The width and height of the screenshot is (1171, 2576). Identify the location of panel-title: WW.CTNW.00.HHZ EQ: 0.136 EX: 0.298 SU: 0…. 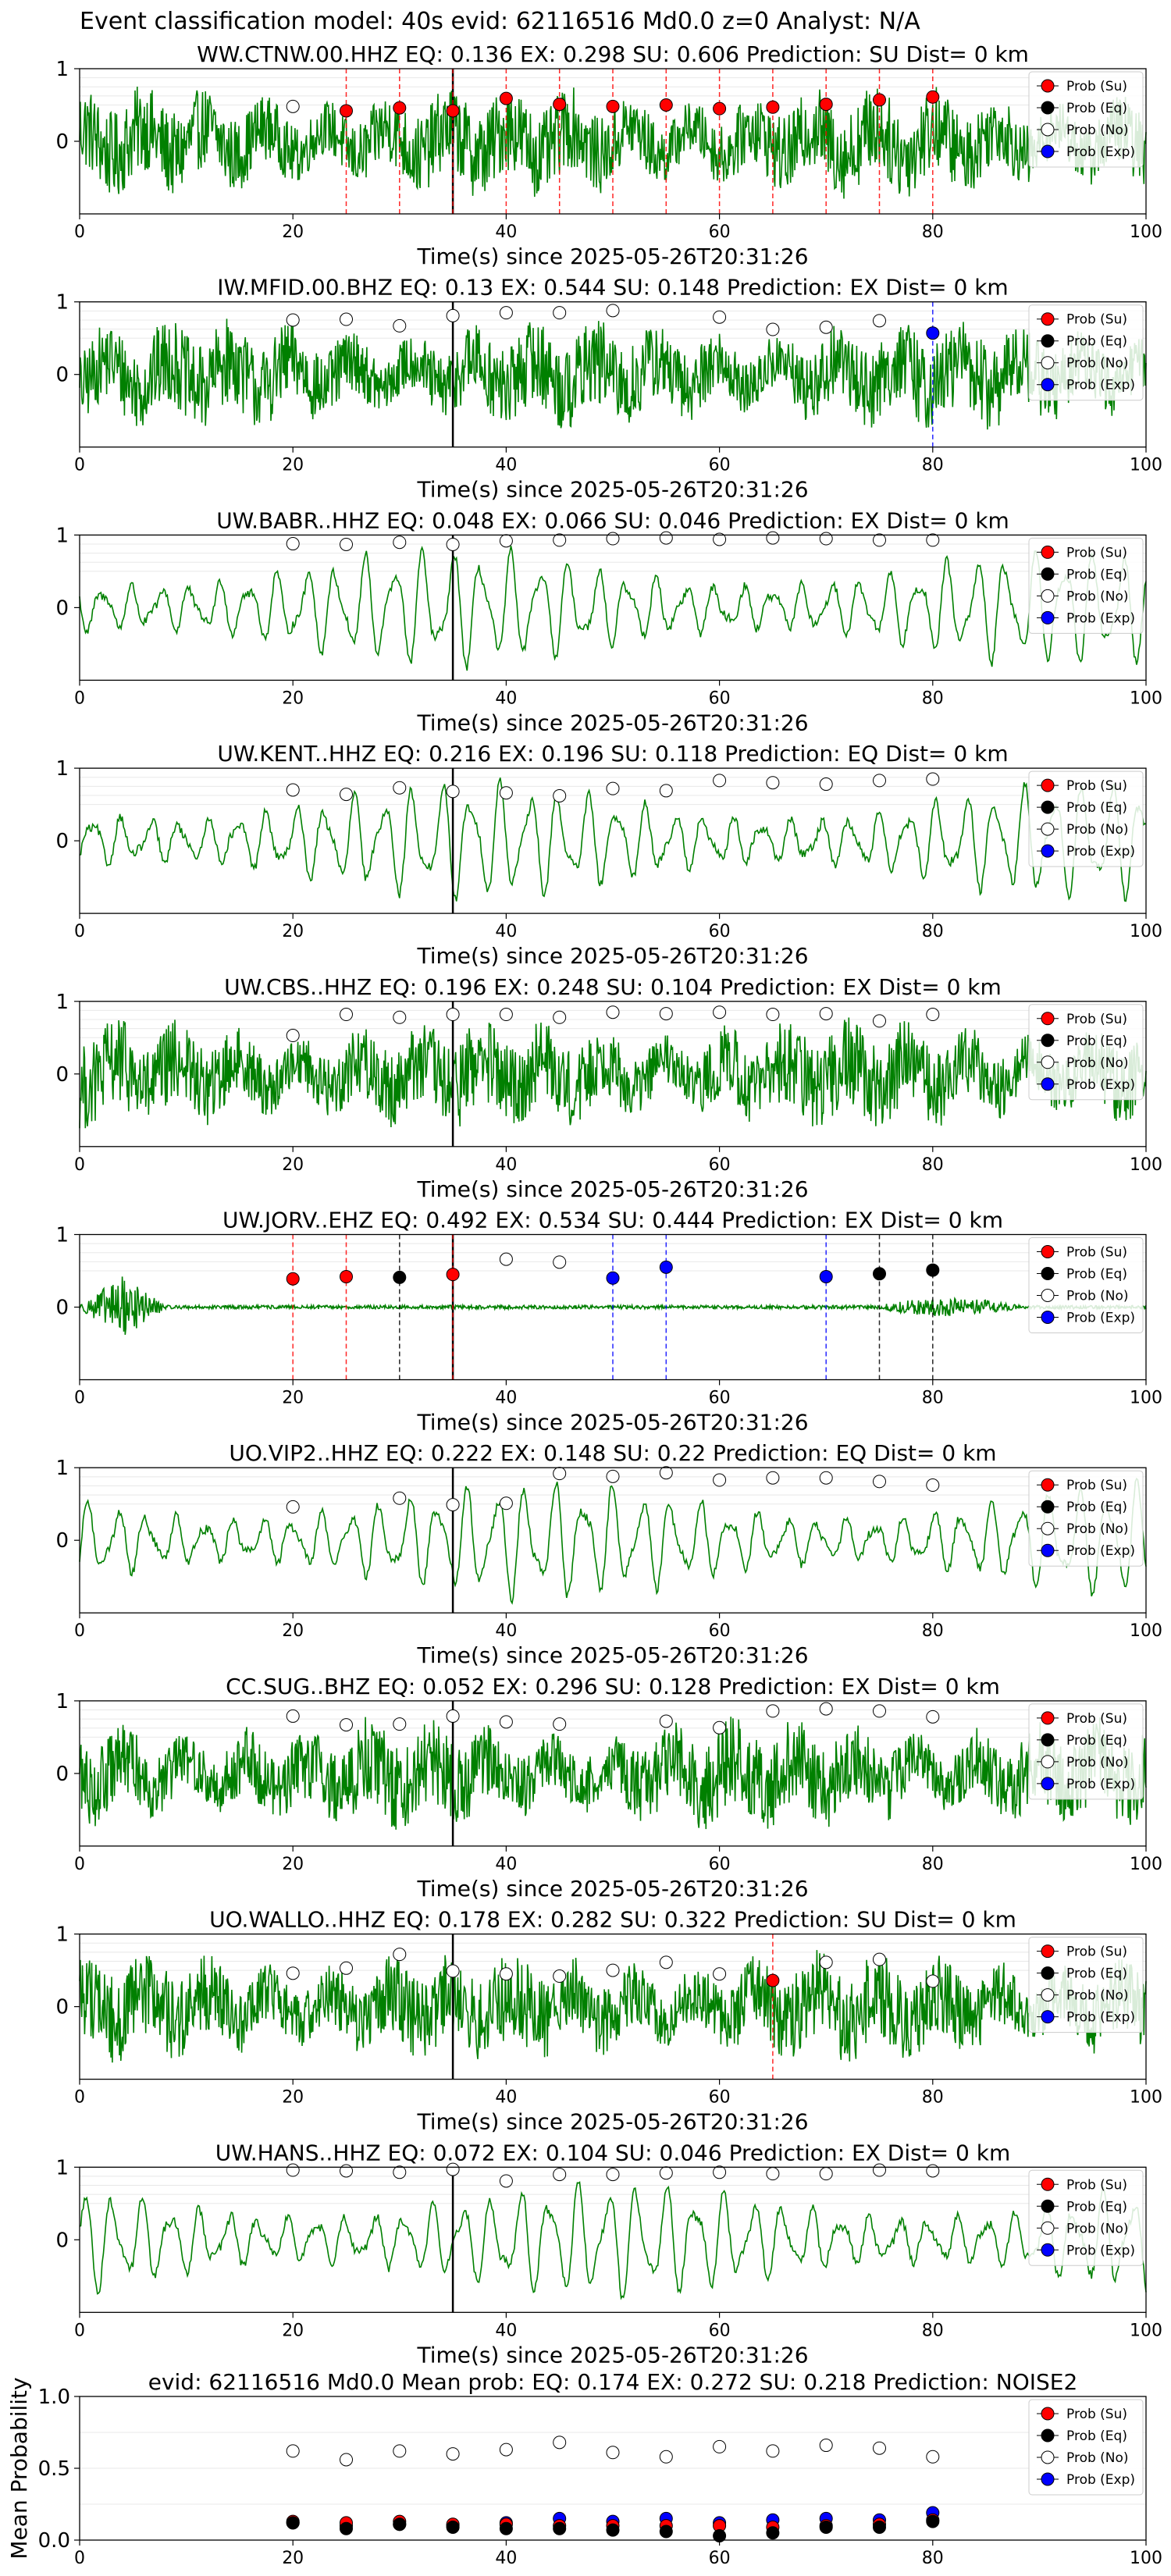
(613, 54).